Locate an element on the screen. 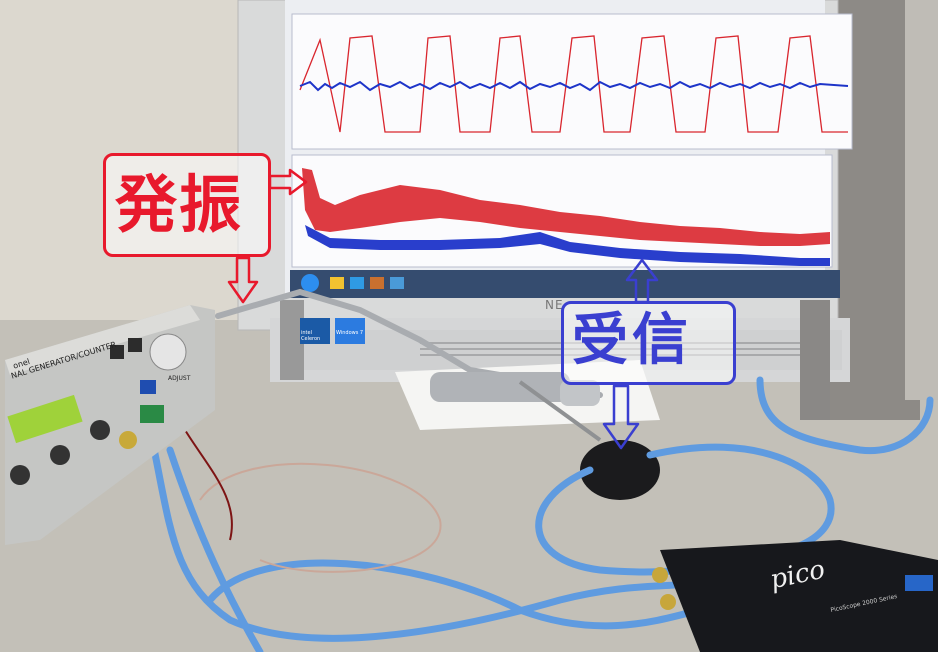 This screenshot has width=938, height=652. receiver-sensor is located at coordinates (620, 470).